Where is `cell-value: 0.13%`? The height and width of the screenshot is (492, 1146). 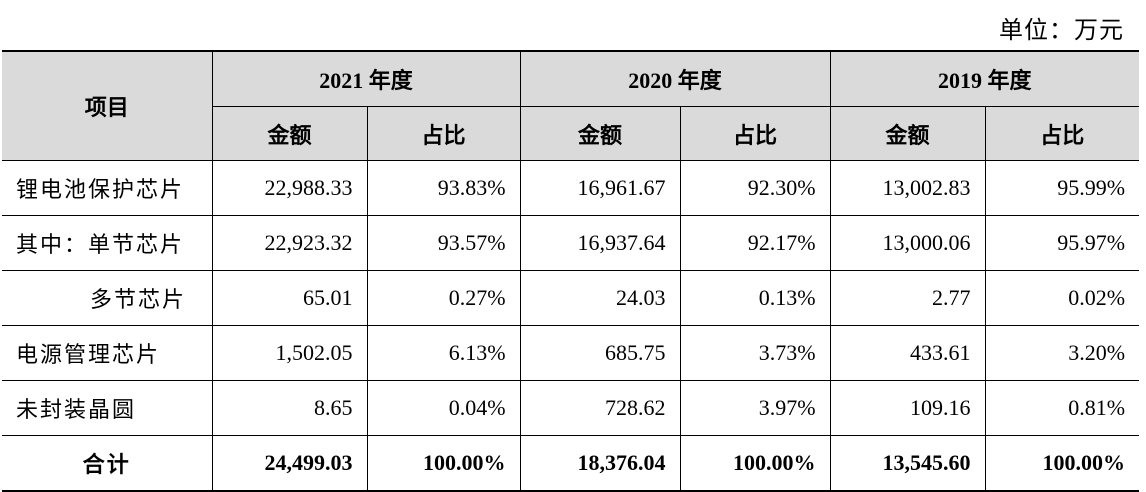
cell-value: 0.13% is located at coordinates (755, 298).